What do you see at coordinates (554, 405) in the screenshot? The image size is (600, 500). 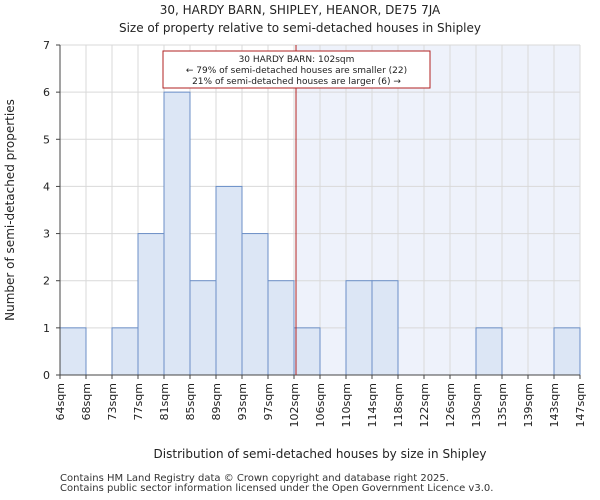 I see `x-tick-label: 143sqm` at bounding box center [554, 405].